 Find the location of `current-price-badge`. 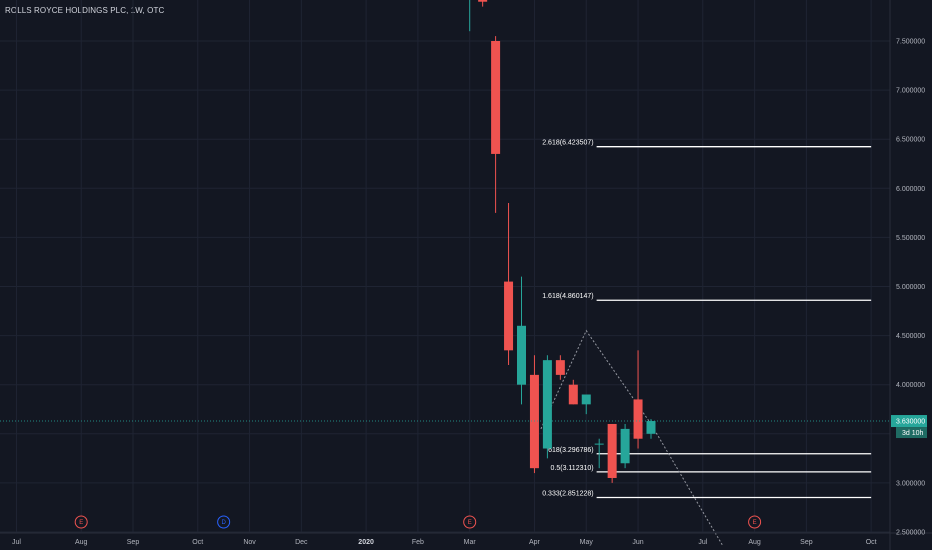

current-price-badge is located at coordinates (909, 421).